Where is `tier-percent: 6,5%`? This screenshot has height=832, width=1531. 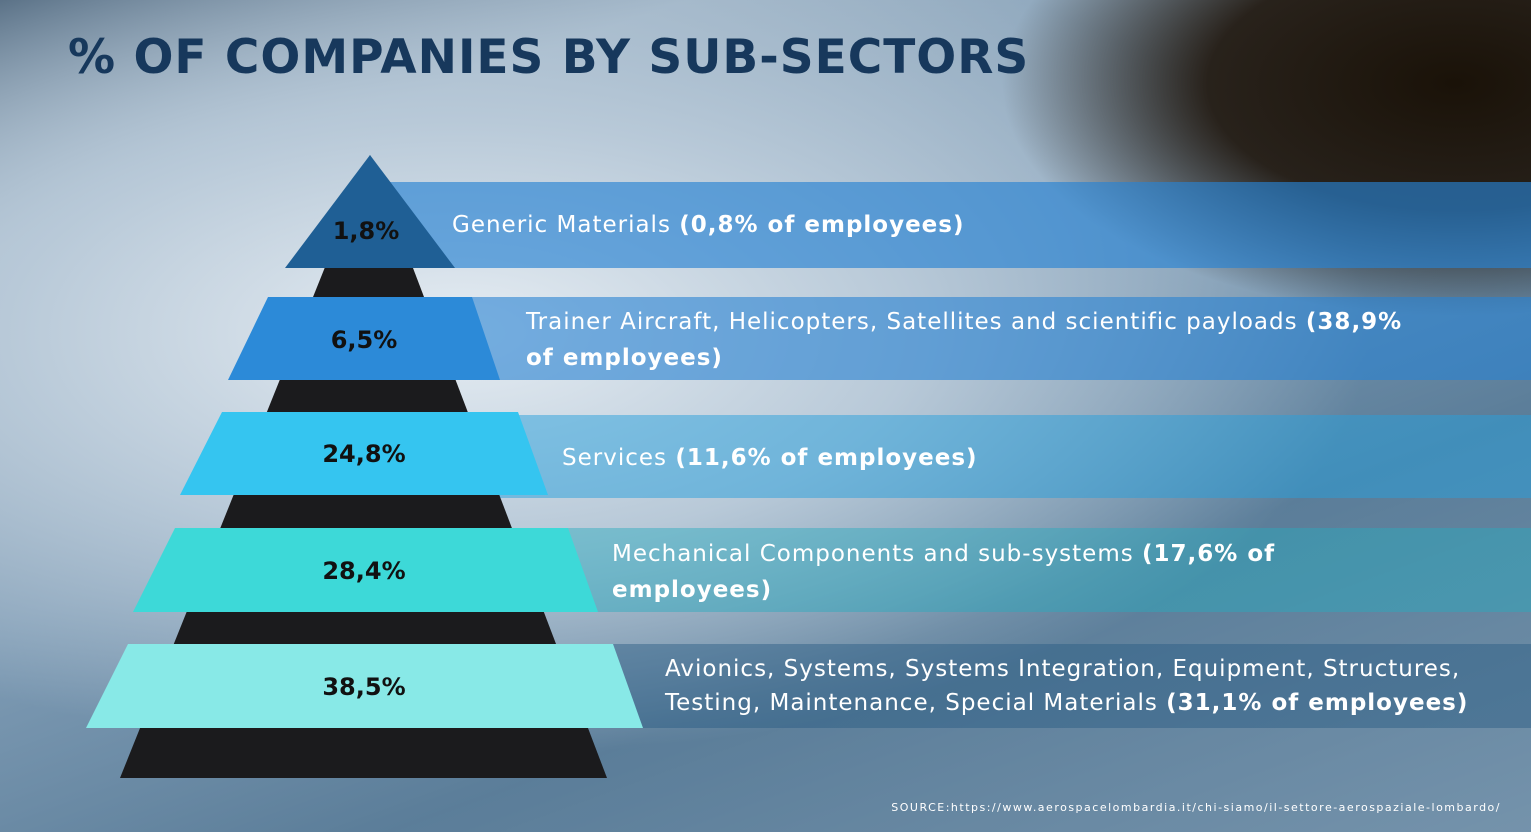
tier-percent: 6,5% is located at coordinates (364, 340).